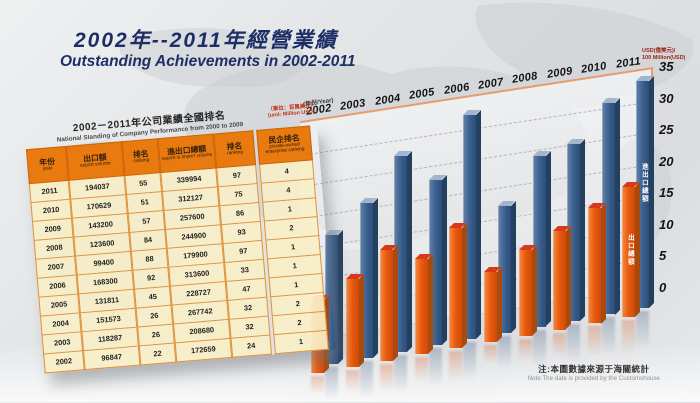 This screenshot has width=700, height=403. I want to click on value-cell: 22, so click(157, 354).